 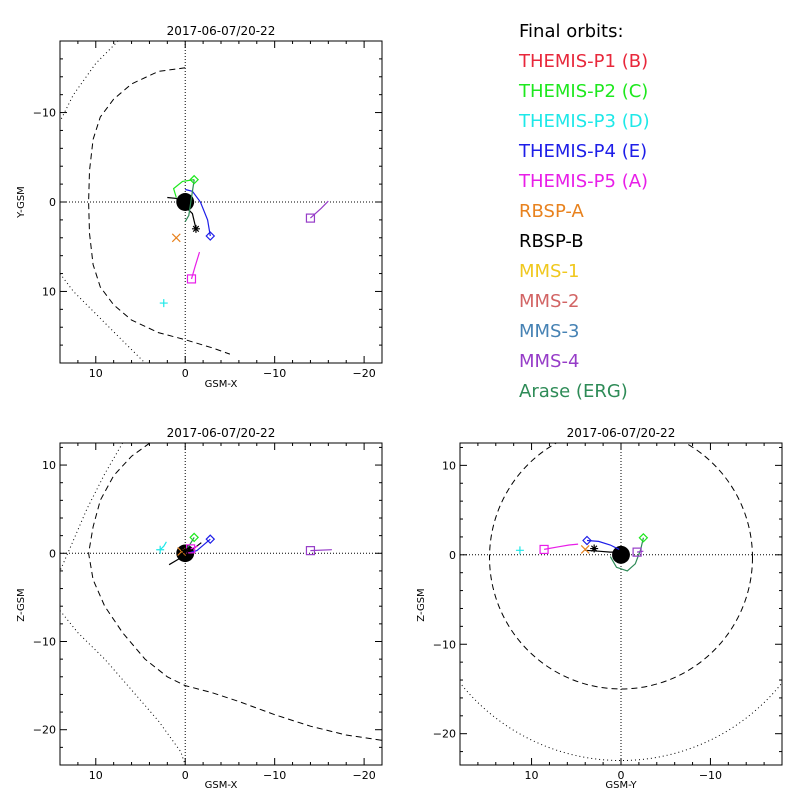 I want to click on legend-entry-rbsp-a: RBSP-A, so click(x=552, y=211).